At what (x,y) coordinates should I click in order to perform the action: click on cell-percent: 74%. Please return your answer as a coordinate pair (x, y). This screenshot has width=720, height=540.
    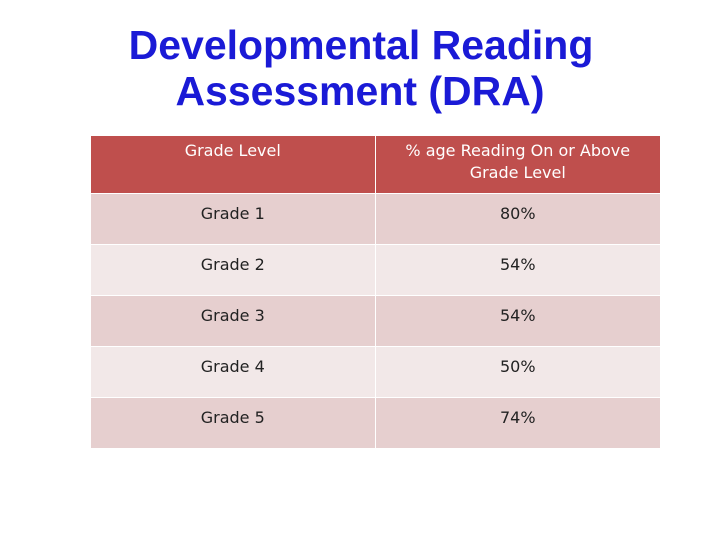
    Looking at the image, I should click on (517, 422).